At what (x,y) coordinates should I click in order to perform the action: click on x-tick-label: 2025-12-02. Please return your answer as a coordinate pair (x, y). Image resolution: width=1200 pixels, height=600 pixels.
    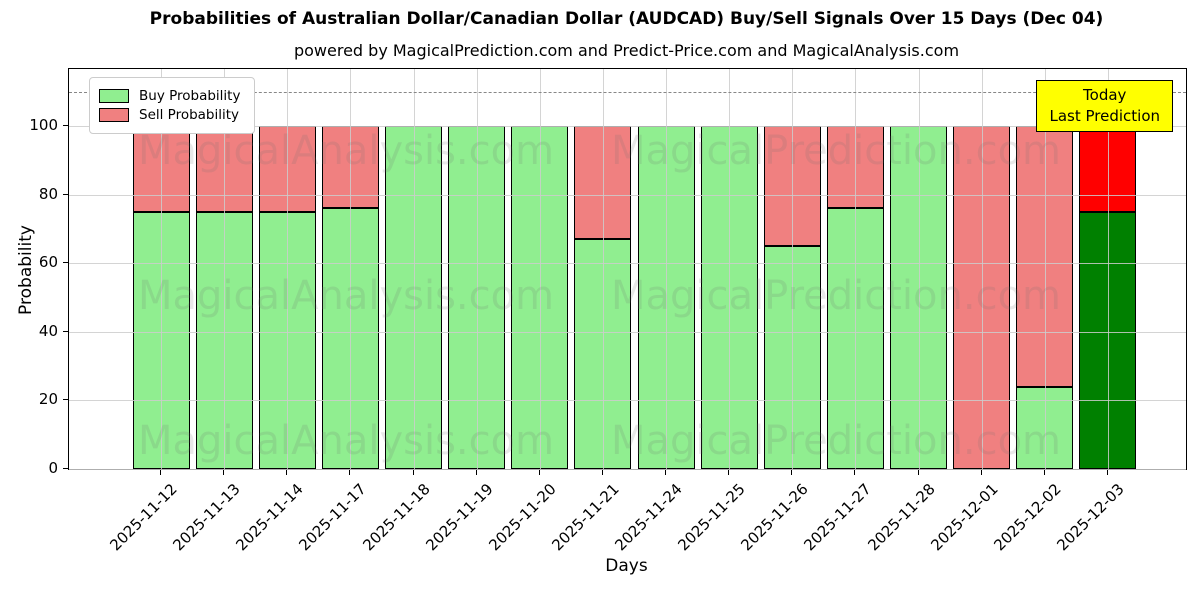
    Looking at the image, I should click on (1027, 517).